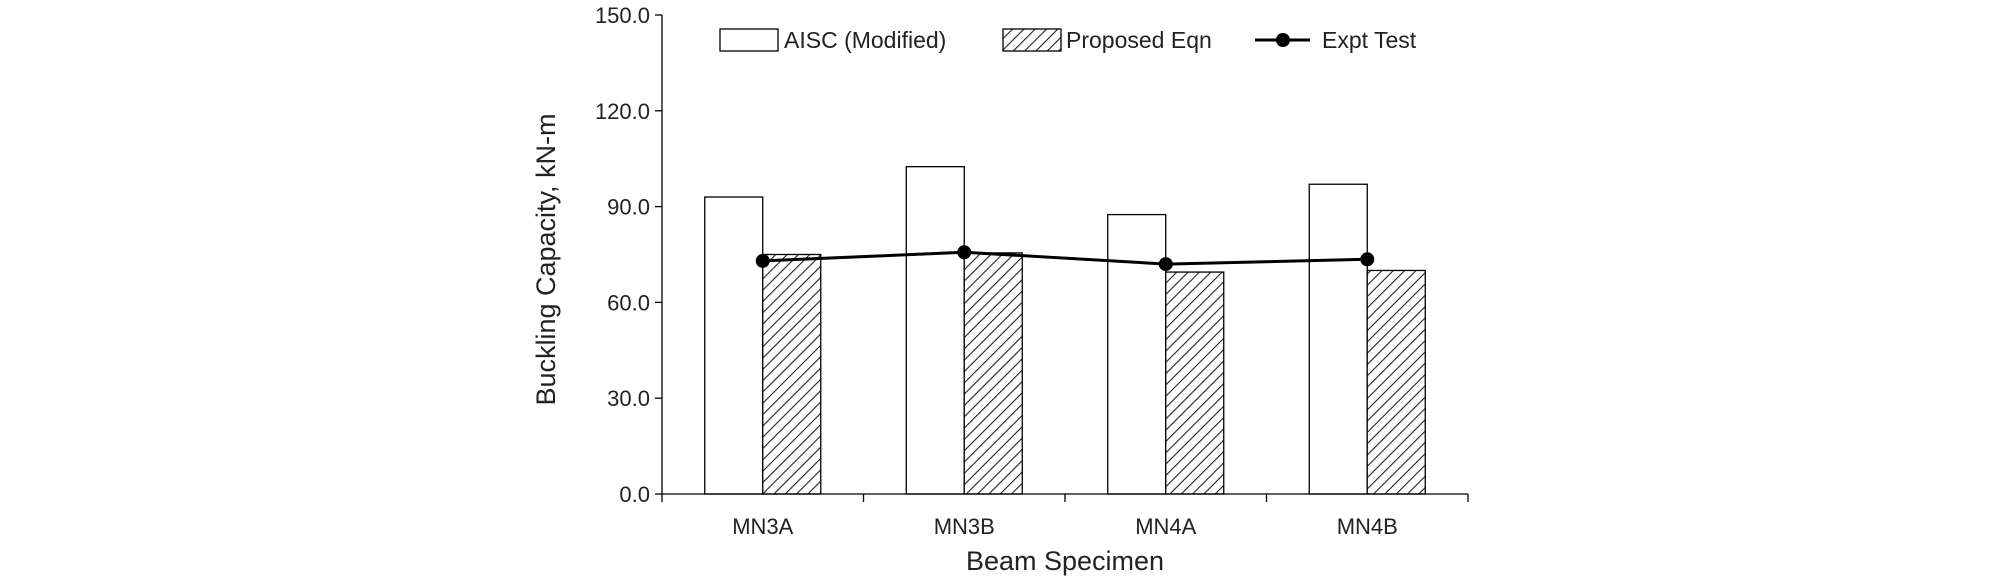  I want to click on y-tick-label: 150.0, so click(622, 15).